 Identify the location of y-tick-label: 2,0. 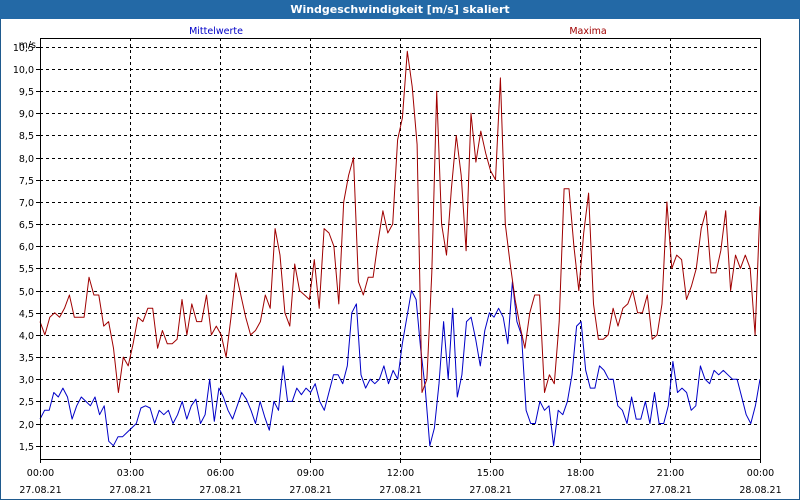
(26, 425).